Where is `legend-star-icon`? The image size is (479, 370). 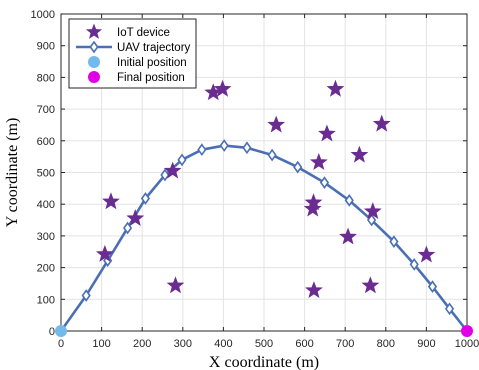
legend-star-icon is located at coordinates (94, 31).